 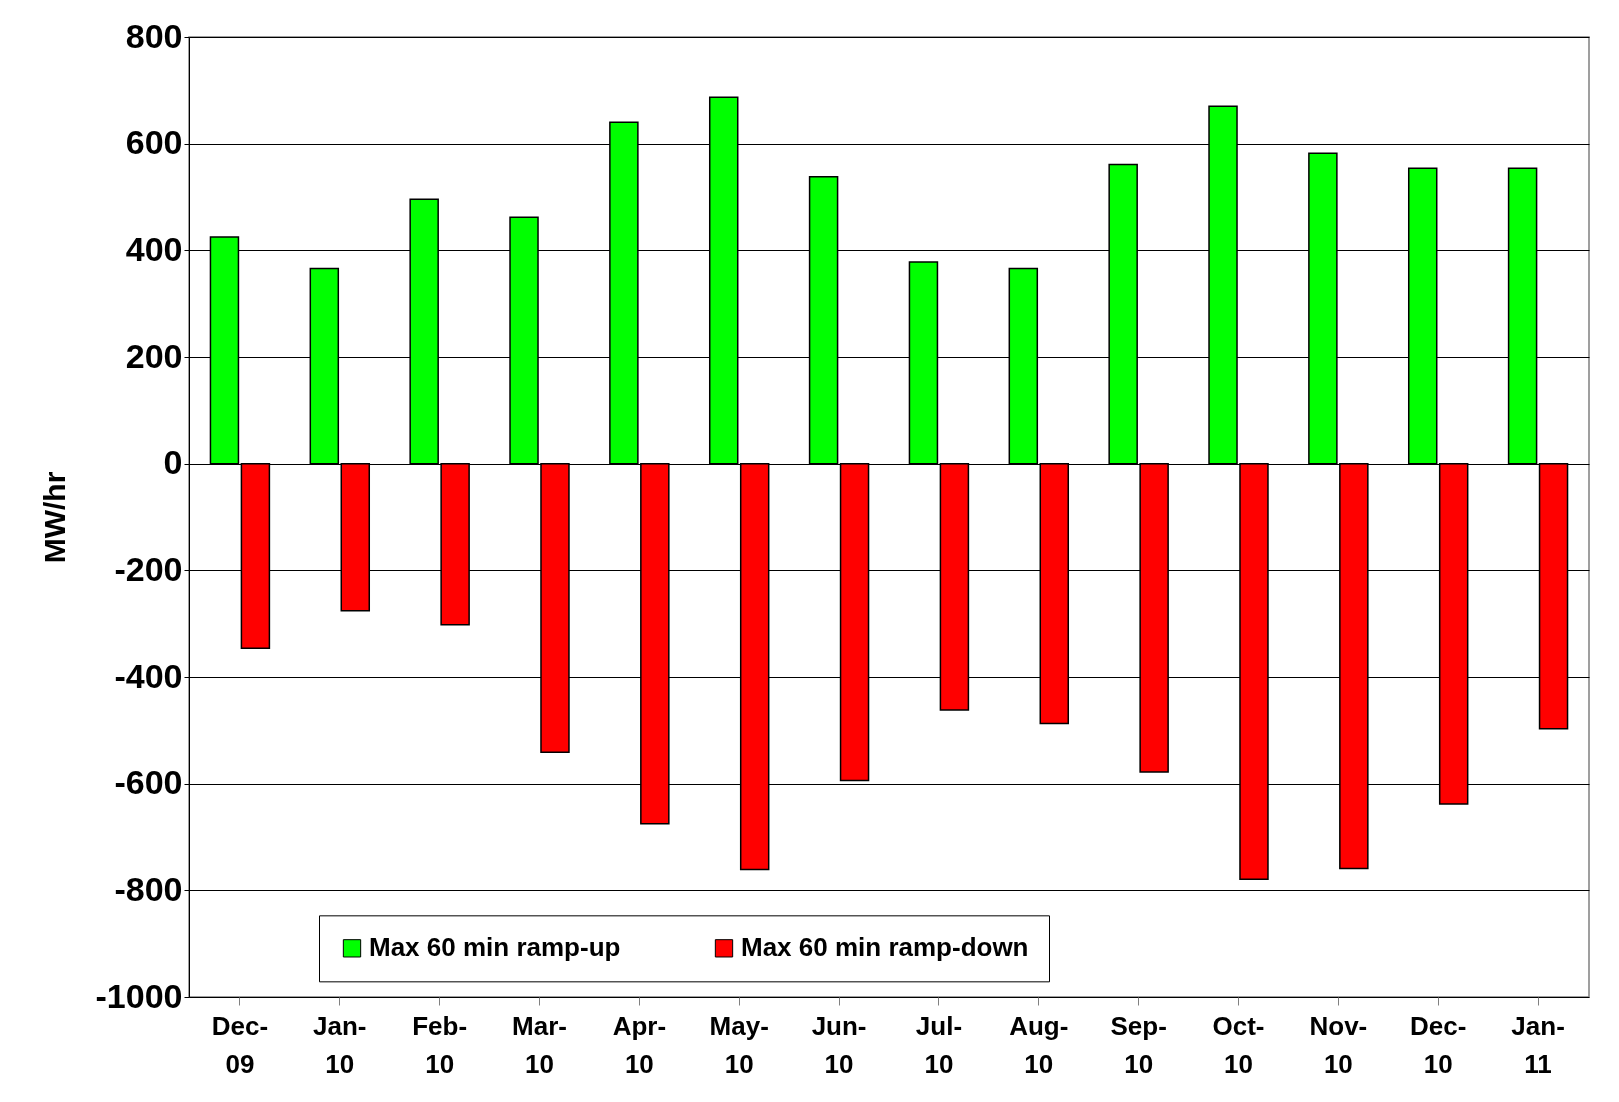 I want to click on x-tick-label: Nov-10, so click(x=1338, y=1044).